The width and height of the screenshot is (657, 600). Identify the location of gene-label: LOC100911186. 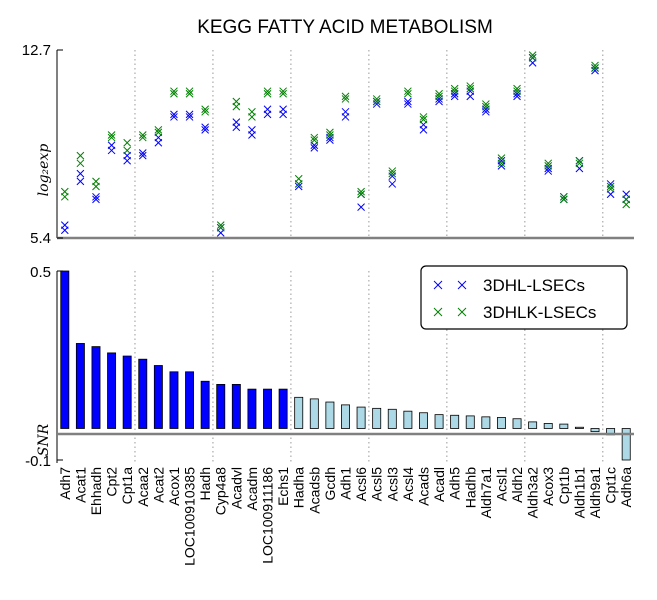
(268, 515).